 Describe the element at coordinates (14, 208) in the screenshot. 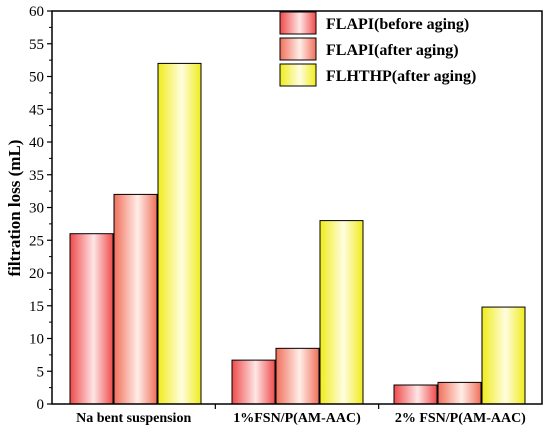

I see `y-axis-title: filtration loss (mL)` at that location.